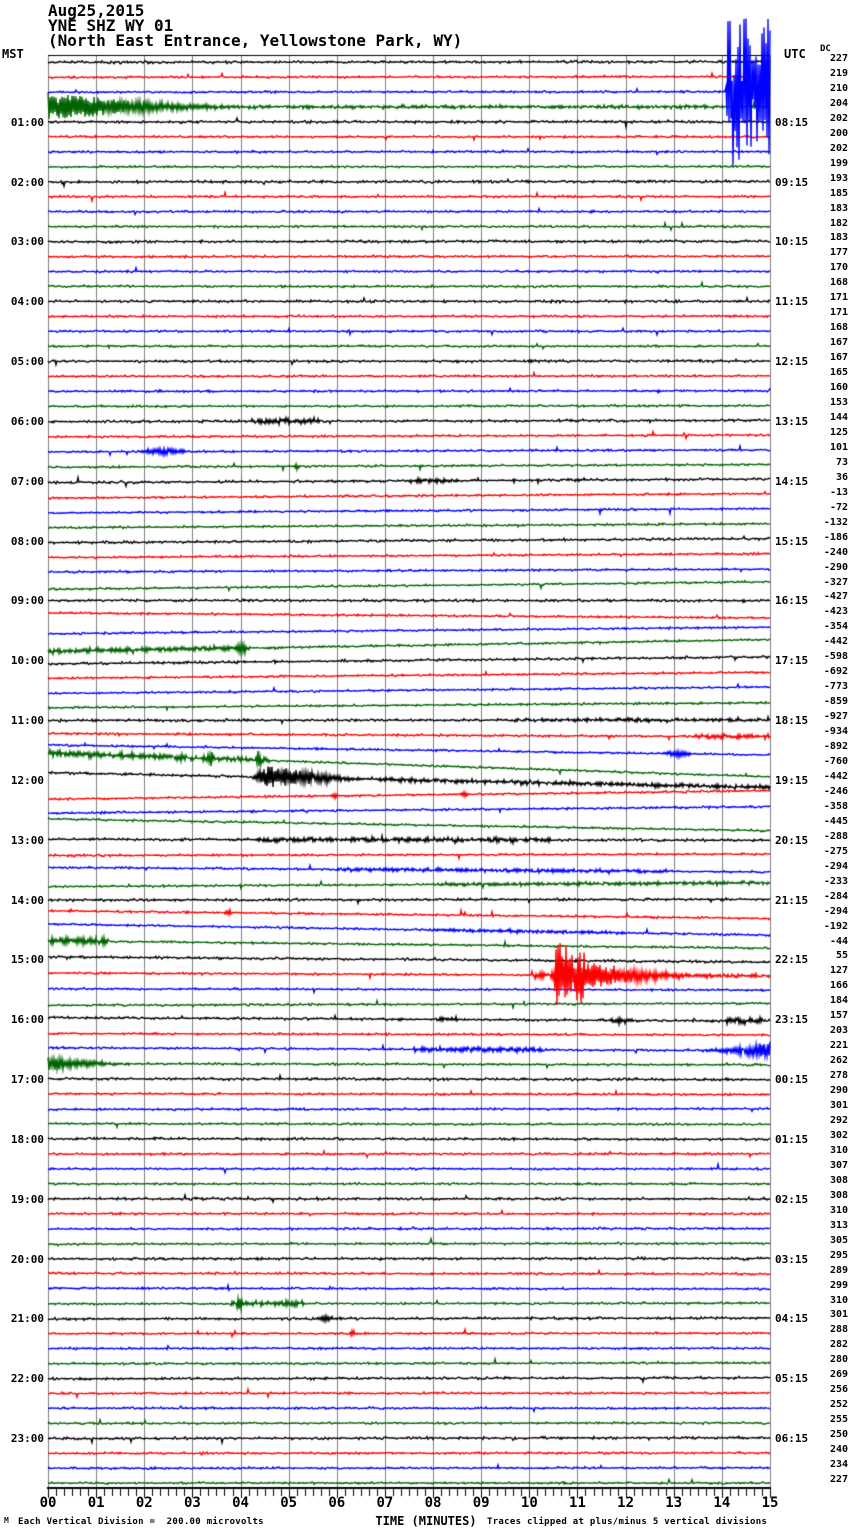  I want to click on utc-label: 16:15, so click(792, 601).